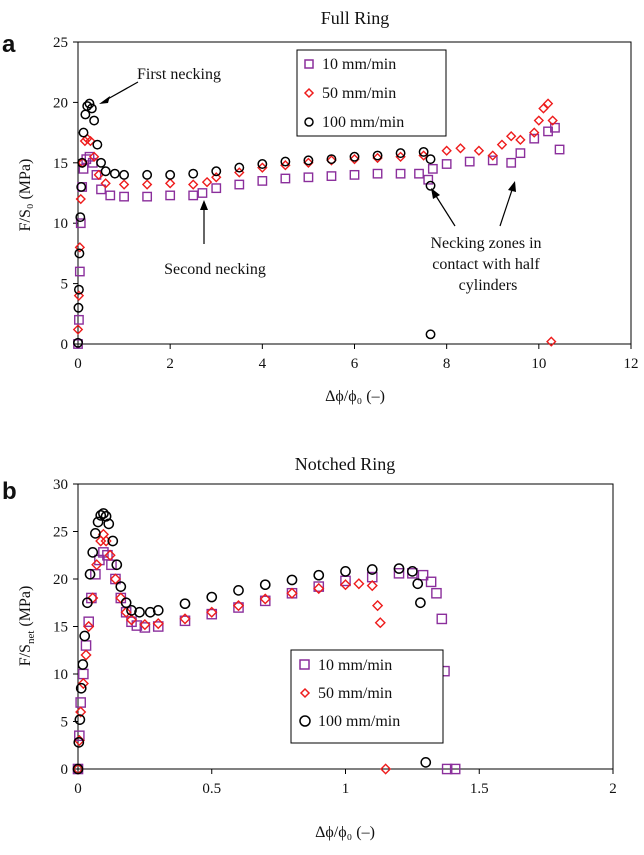  What do you see at coordinates (31, 637) in the screenshot?
I see `chart-b-y-axis-label-sub: net` at bounding box center [31, 637].